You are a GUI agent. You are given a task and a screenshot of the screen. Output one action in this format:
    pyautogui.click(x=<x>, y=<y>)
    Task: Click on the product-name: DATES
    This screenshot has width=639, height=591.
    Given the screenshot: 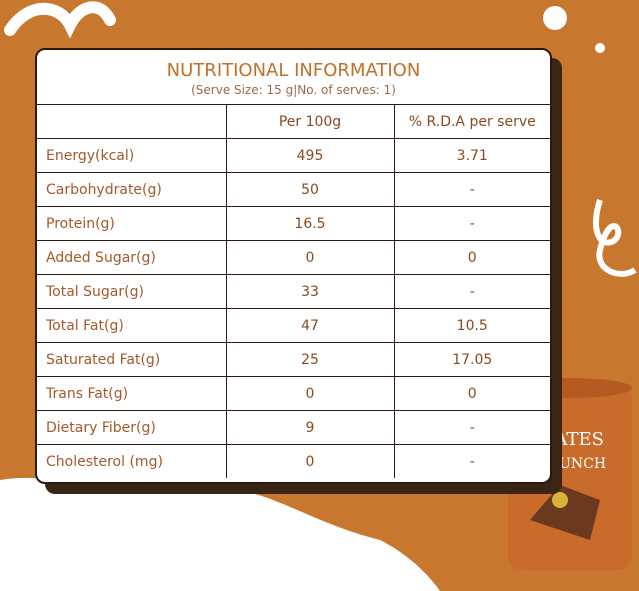 What is the action you would take?
    pyautogui.click(x=572, y=439)
    